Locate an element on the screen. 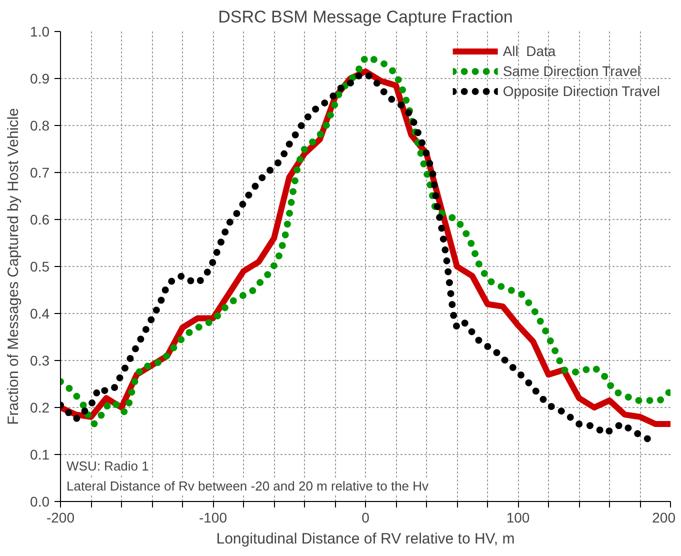 The height and width of the screenshot is (556, 681). x-axis-title: Longitudinal Distance of RV relative to HV, m is located at coordinates (365, 539).